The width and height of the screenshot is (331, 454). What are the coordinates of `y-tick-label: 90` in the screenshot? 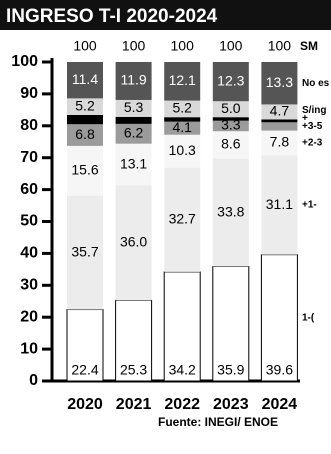 It's located at (29, 93).